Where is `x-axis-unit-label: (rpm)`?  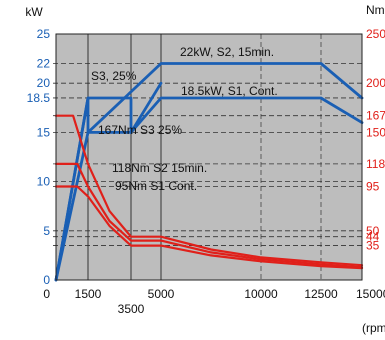 x-axis-unit-label: (rpm) is located at coordinates (373, 328).